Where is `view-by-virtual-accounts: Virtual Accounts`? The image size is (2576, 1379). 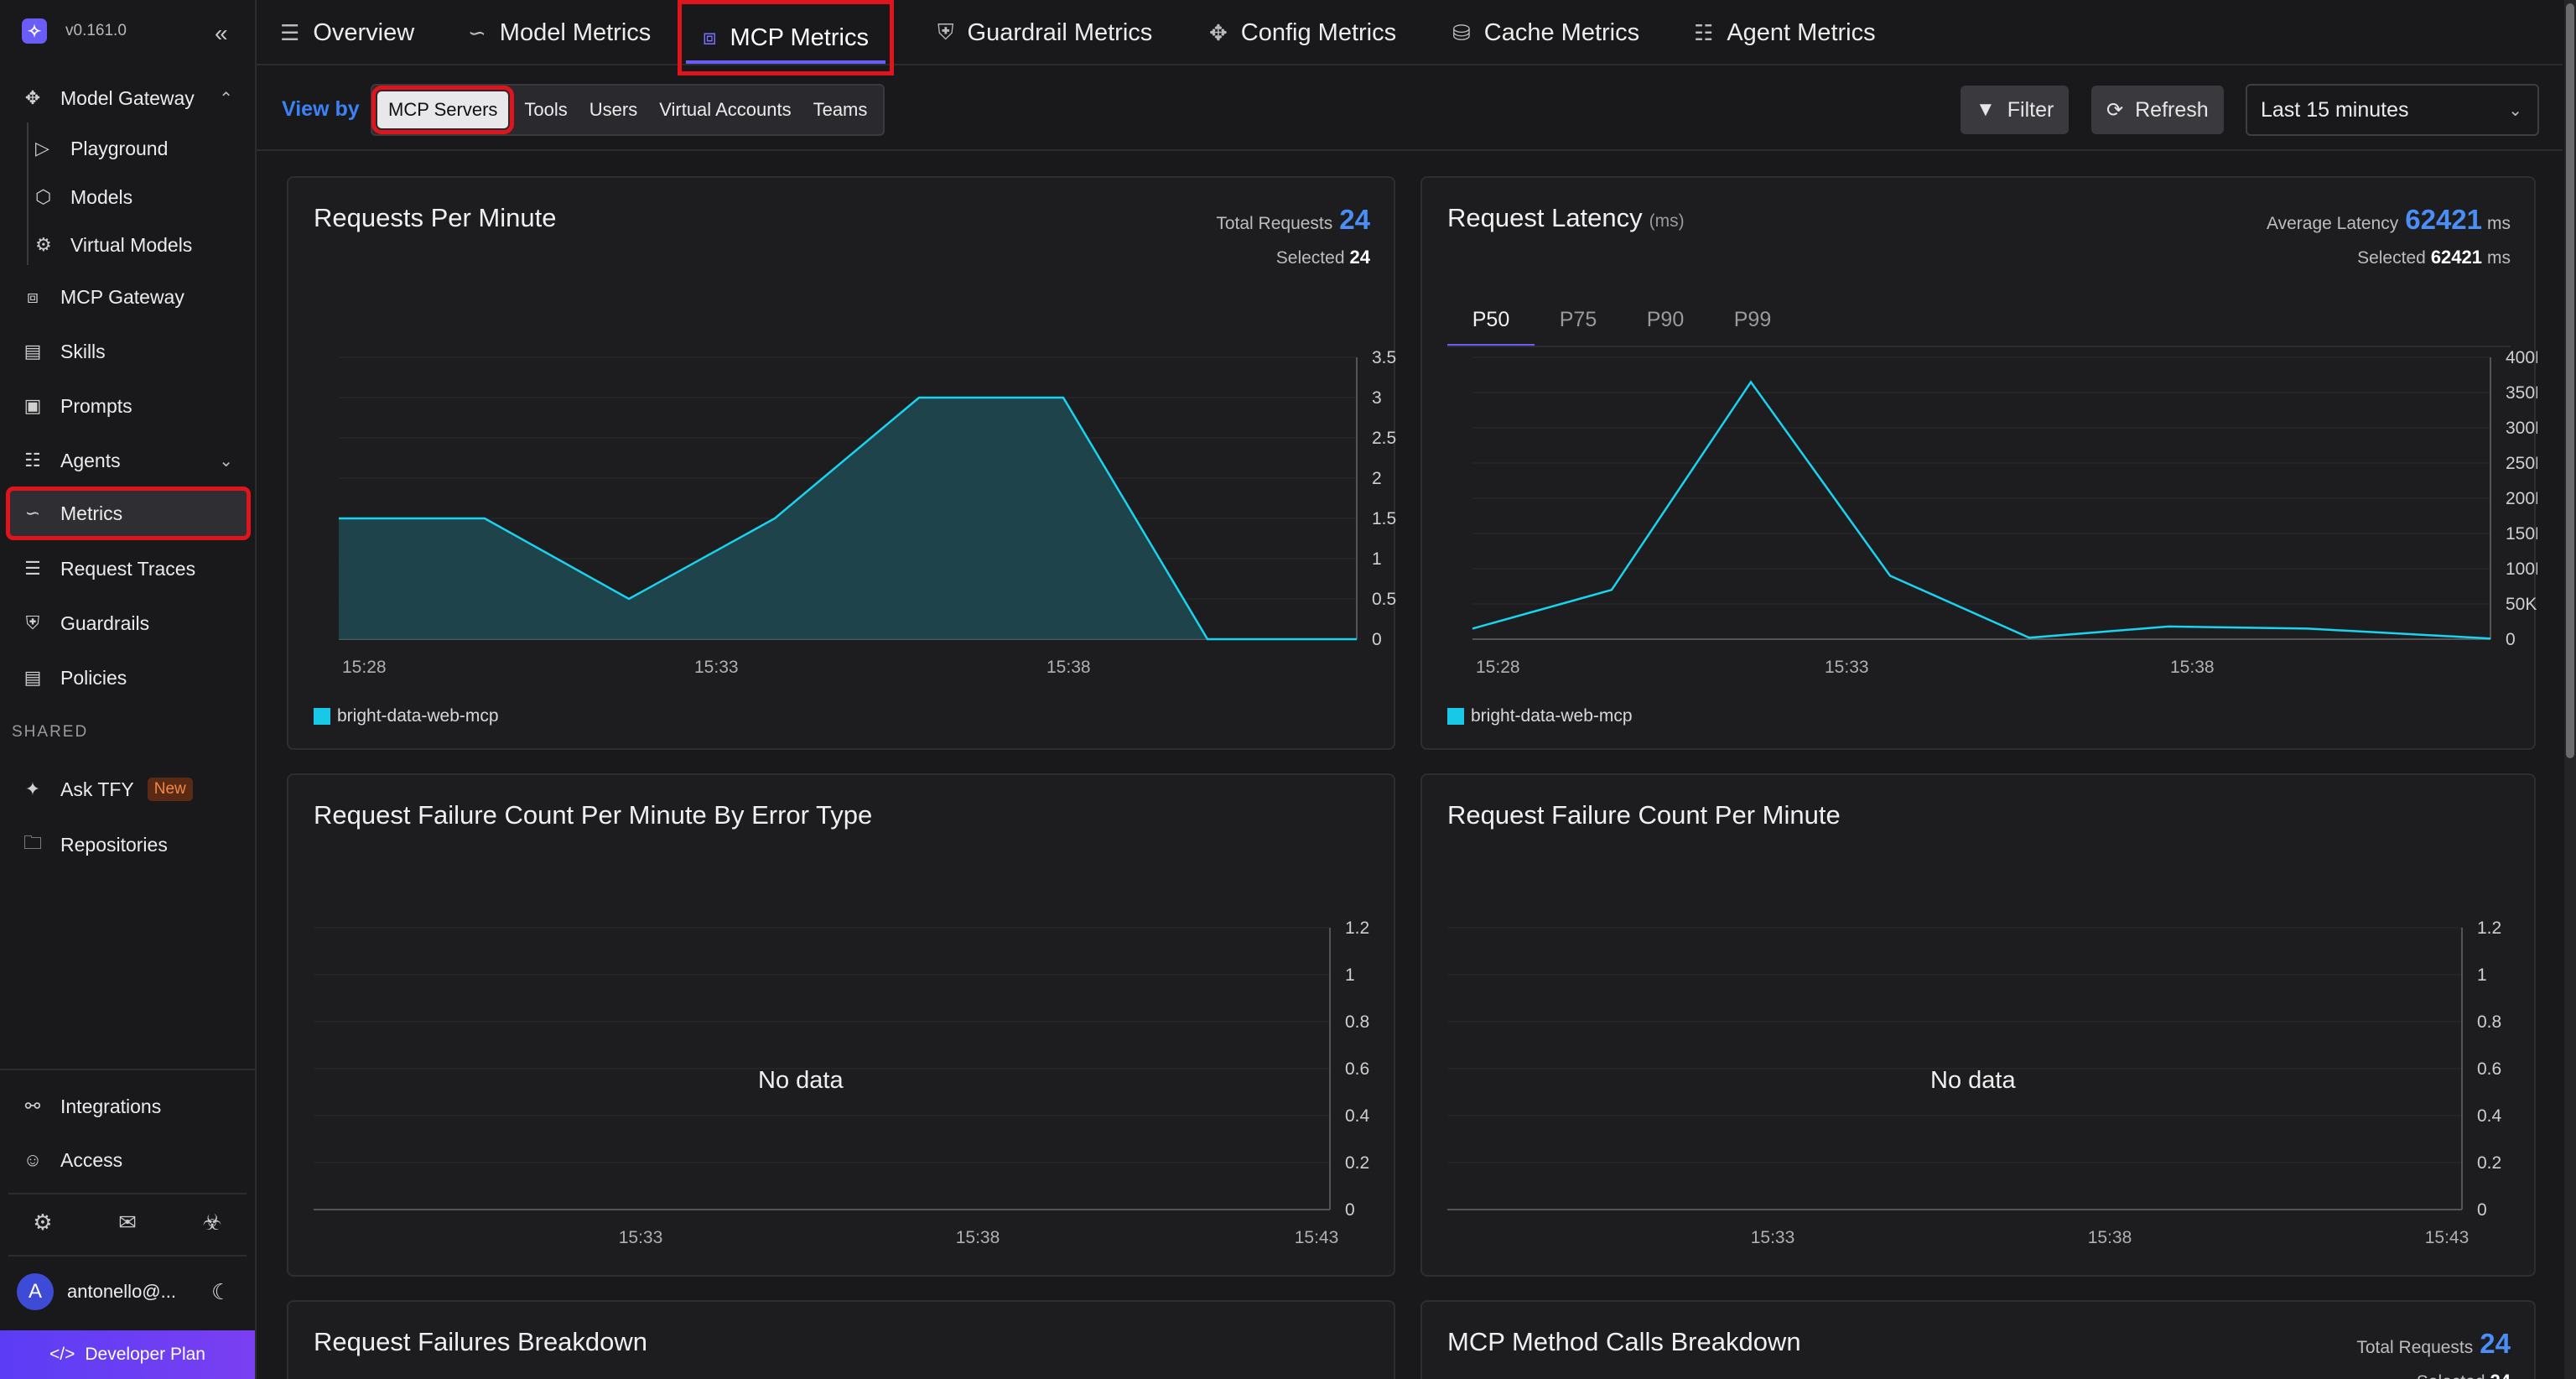
view-by-virtual-accounts: Virtual Accounts is located at coordinates (725, 109).